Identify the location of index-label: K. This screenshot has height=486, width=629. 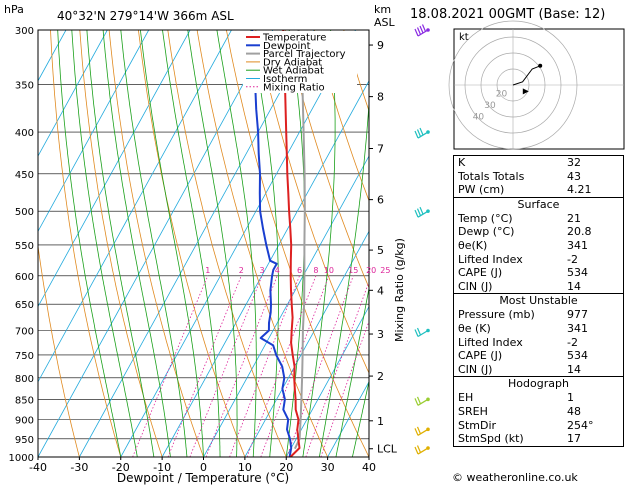
(462, 162).